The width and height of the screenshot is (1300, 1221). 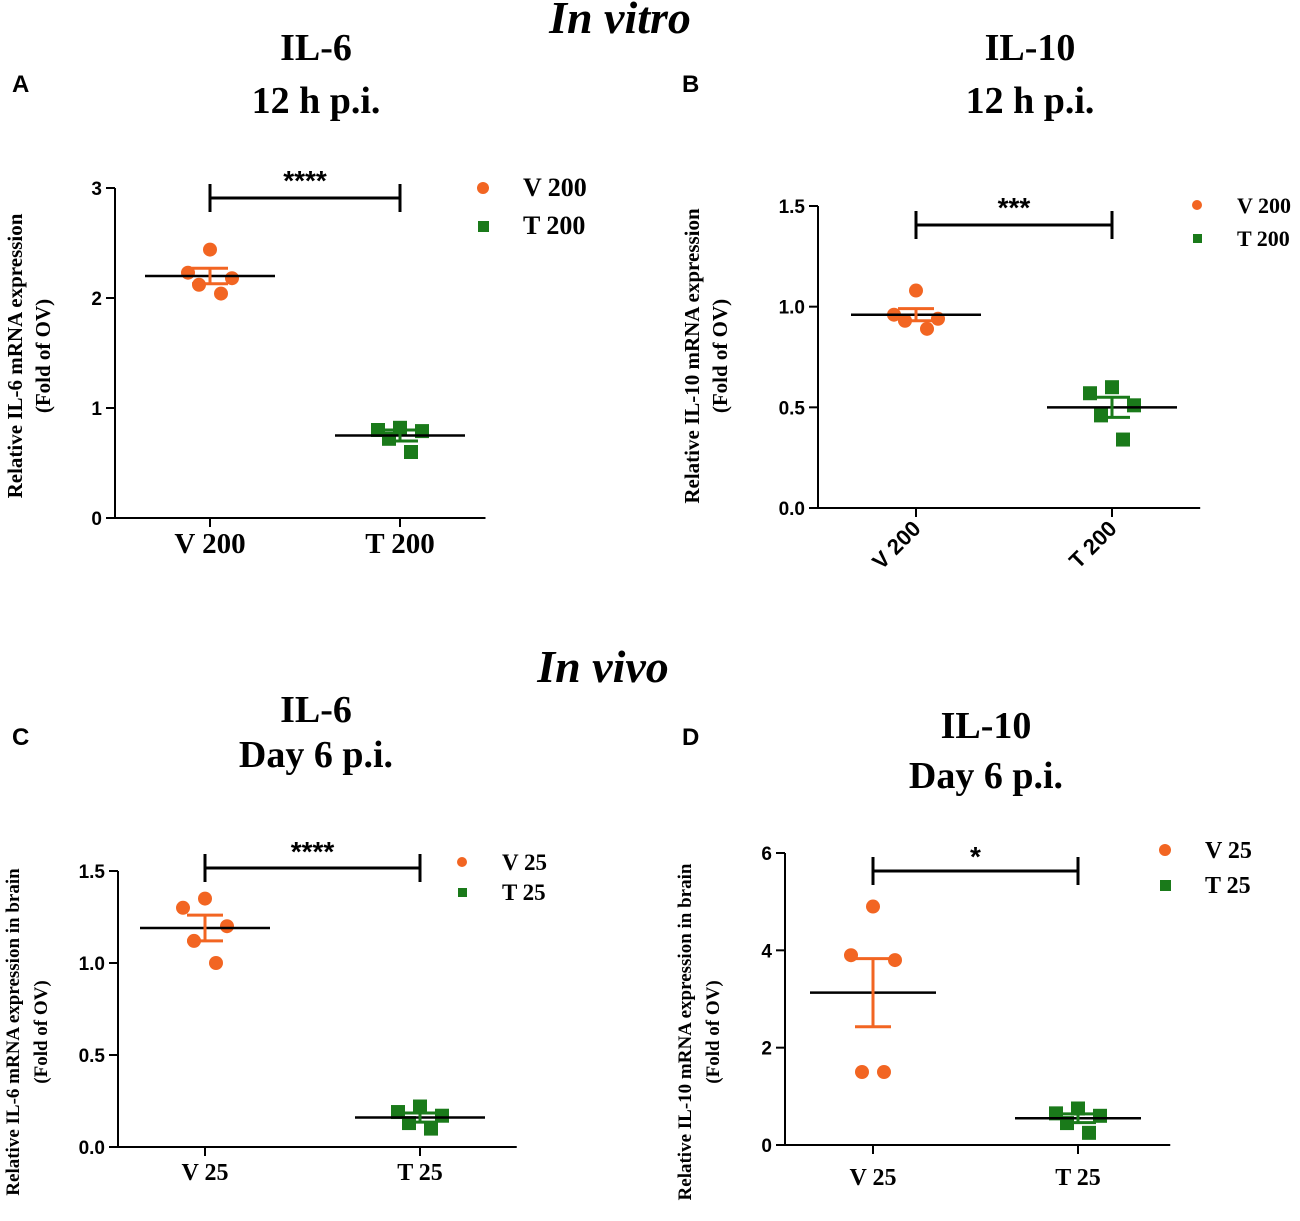 I want to click on section-title-in-vitro: In vitro, so click(x=619, y=21).